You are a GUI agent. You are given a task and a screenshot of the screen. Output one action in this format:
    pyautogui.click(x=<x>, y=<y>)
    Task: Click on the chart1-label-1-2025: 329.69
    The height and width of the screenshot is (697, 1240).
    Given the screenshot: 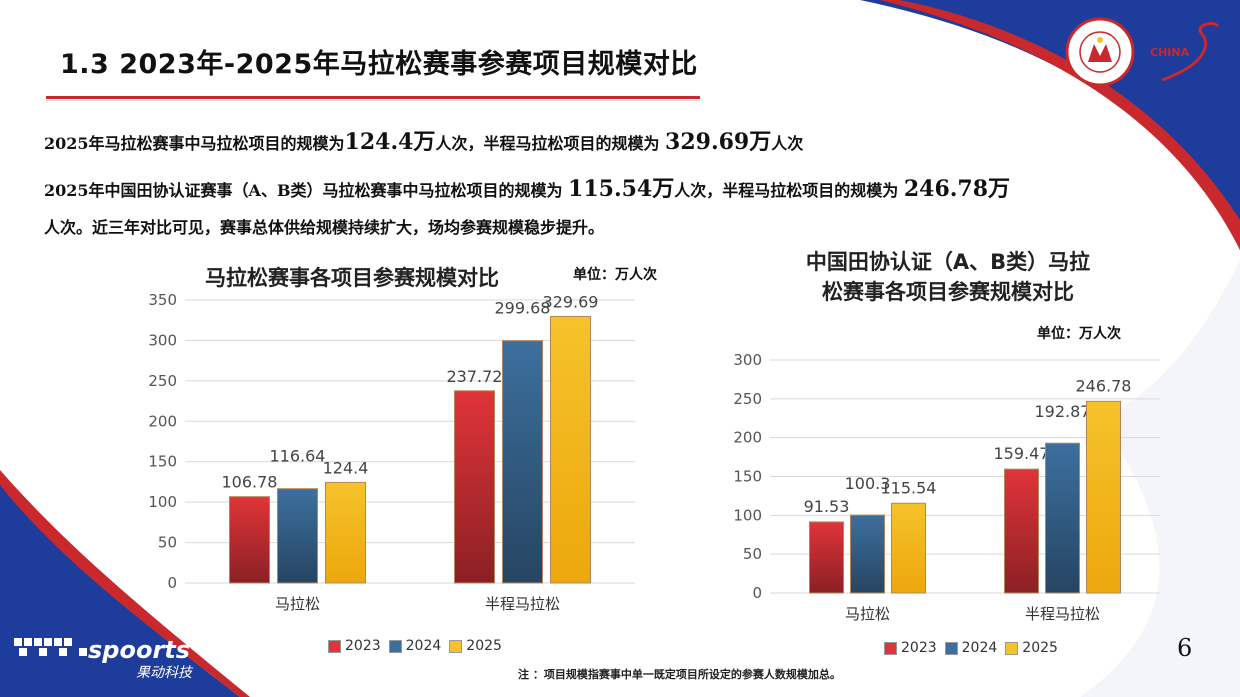 What is the action you would take?
    pyautogui.click(x=571, y=301)
    